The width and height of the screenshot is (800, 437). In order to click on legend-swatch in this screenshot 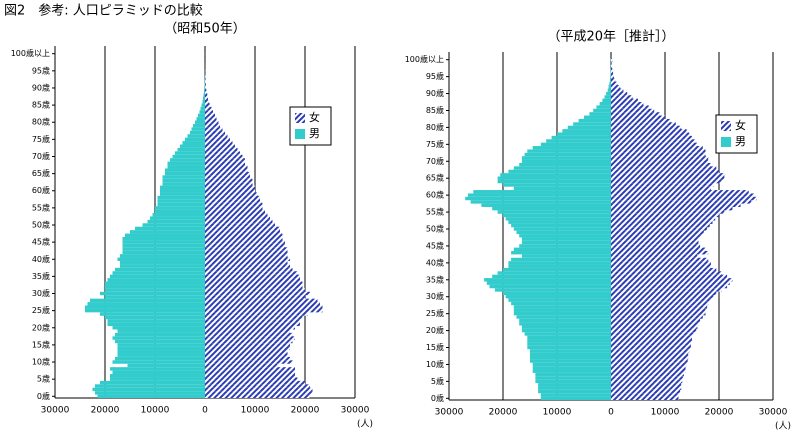, I will do `click(300, 134)`.